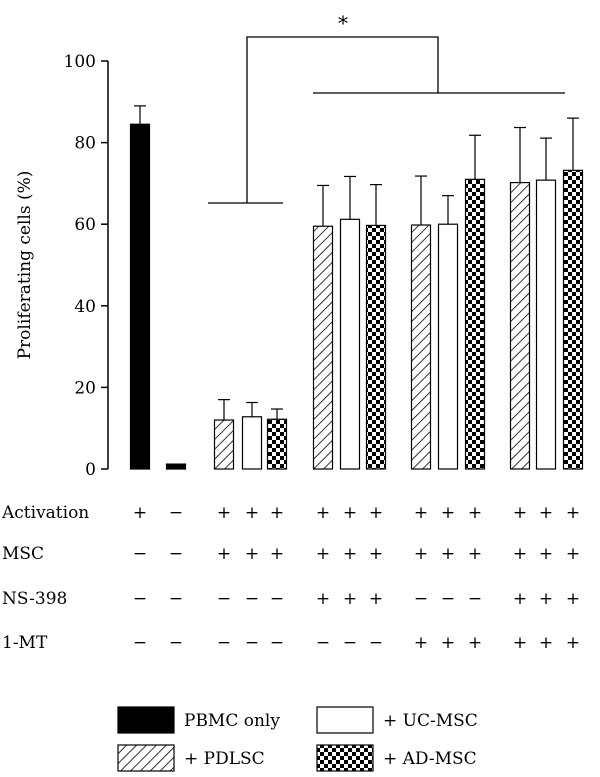 The image size is (600, 777). Describe the element at coordinates (430, 759) in the screenshot. I see `legend-label-ad: + AD-MSC` at that location.